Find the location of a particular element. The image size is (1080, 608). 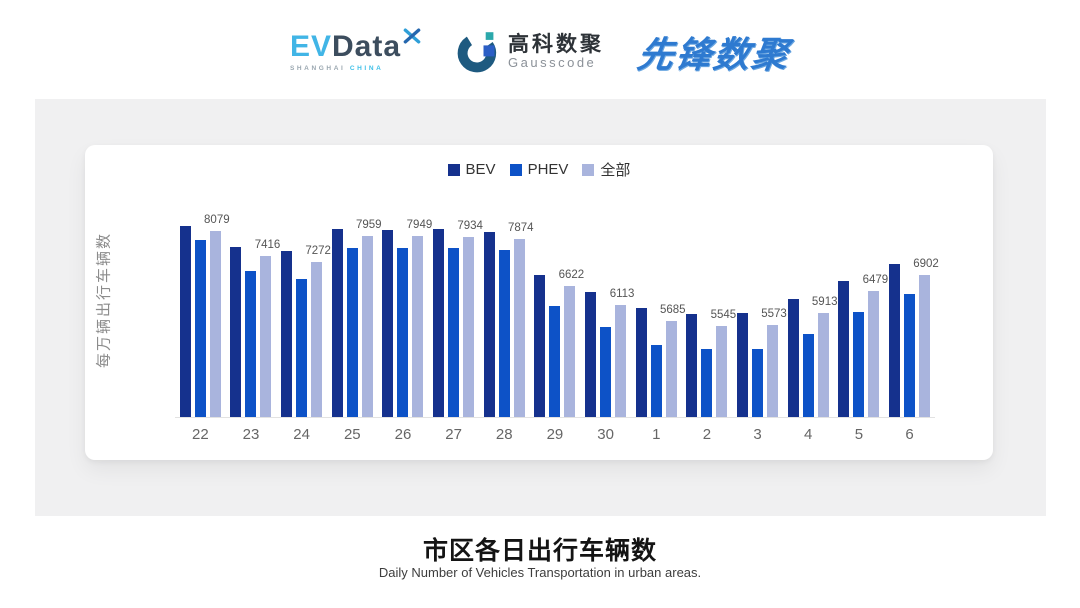

bar-group-29: 6622 is located at coordinates (559, 305).